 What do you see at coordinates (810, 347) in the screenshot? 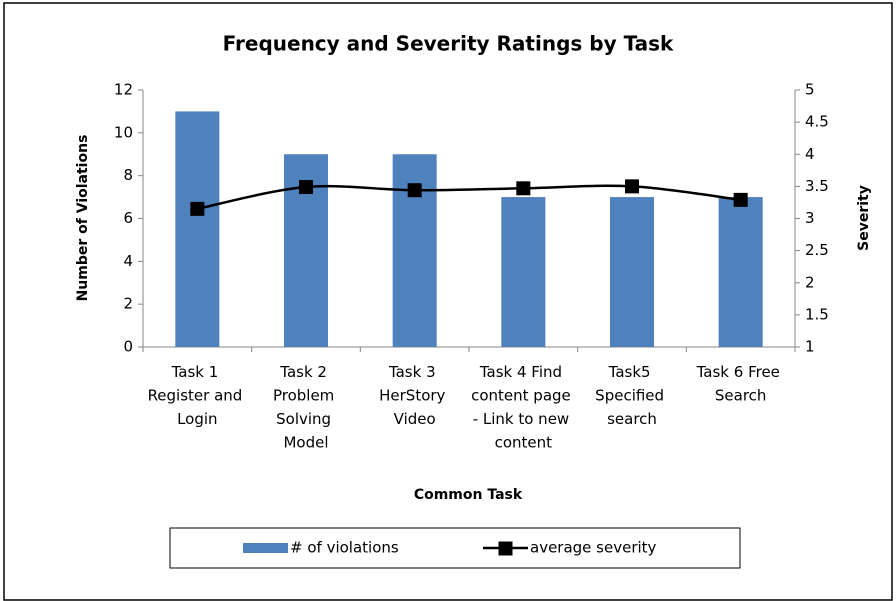
I see `y2-tick-label: 1` at bounding box center [810, 347].